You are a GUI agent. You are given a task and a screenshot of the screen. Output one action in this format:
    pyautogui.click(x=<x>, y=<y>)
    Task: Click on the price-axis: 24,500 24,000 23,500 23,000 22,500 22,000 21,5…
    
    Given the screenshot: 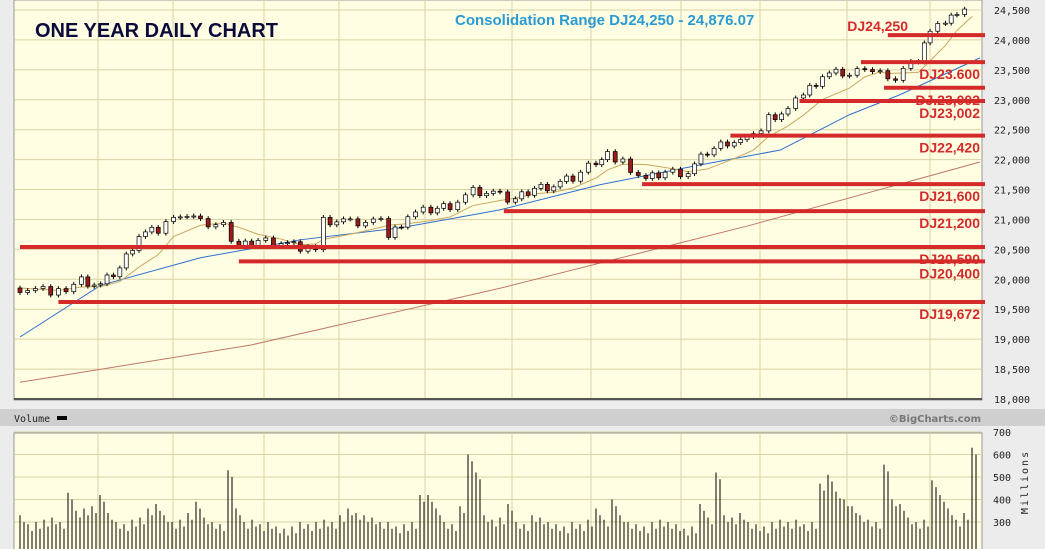 What is the action you would take?
    pyautogui.click(x=1012, y=206)
    